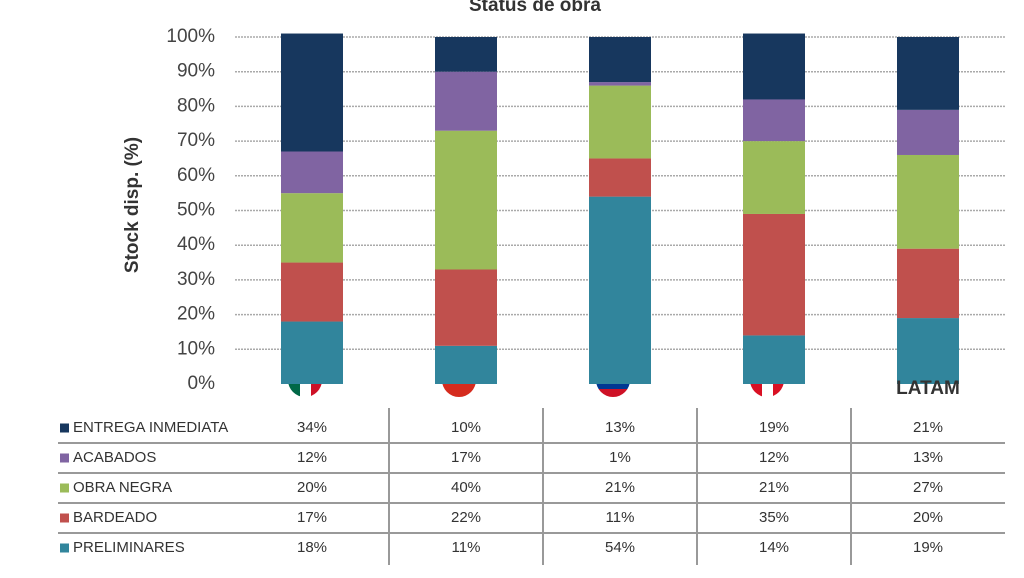  What do you see at coordinates (196, 105) in the screenshot?
I see `y-tick-label: 80%` at bounding box center [196, 105].